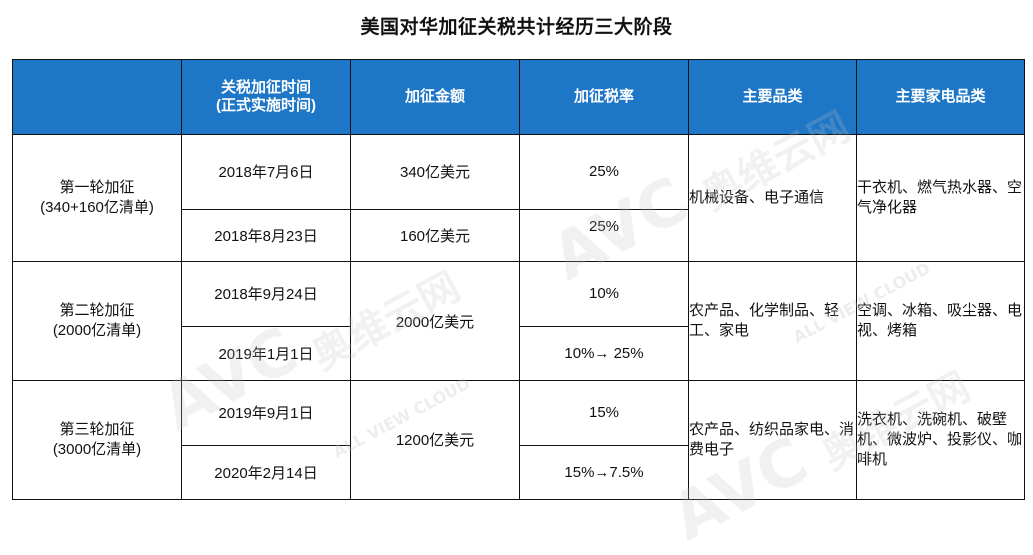  Describe the element at coordinates (940, 321) in the screenshot. I see `appliances-cell: 空调、冰箱、吸尘器、电视、烤箱` at that location.